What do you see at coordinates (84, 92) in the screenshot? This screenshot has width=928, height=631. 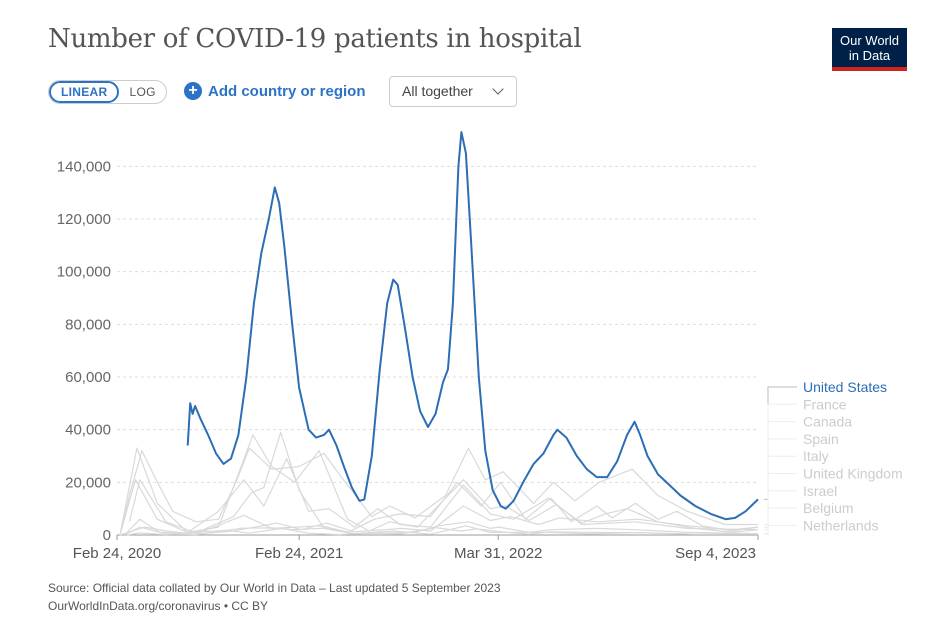 I see `linear-scale-button: LINEAR` at bounding box center [84, 92].